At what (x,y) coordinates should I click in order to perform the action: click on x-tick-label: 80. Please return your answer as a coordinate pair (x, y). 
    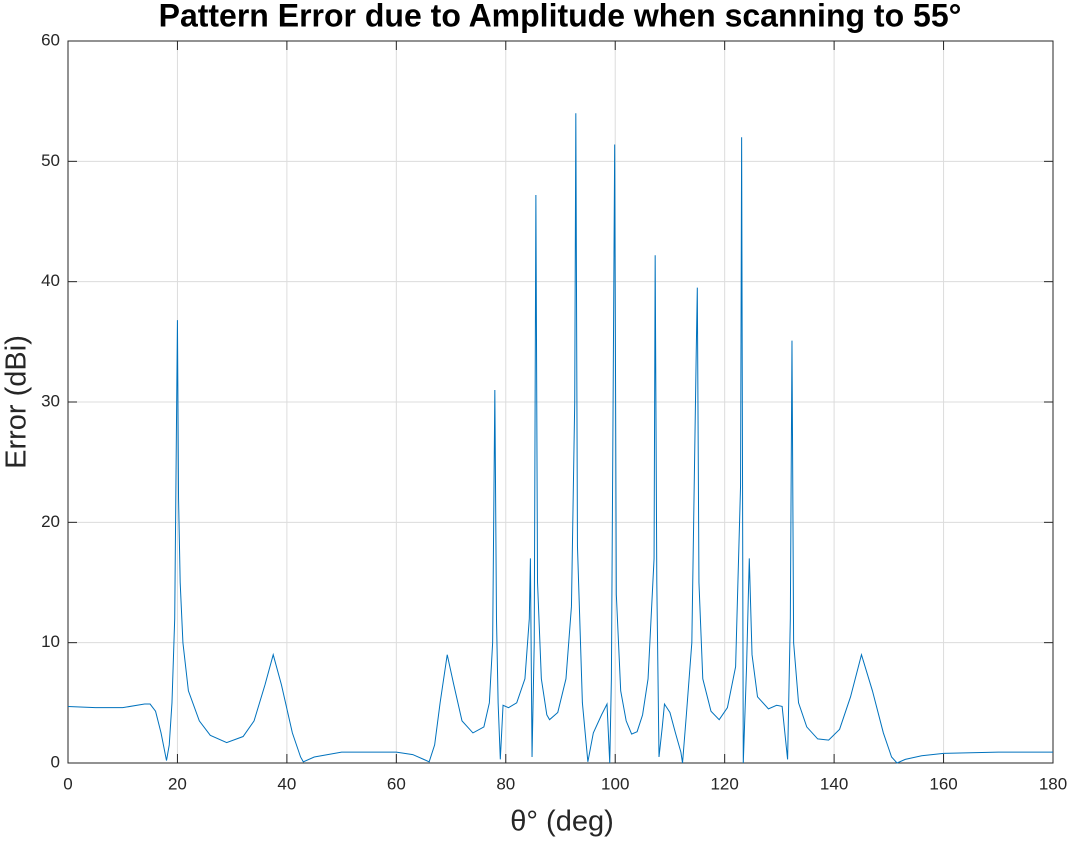
    Looking at the image, I should click on (505, 783).